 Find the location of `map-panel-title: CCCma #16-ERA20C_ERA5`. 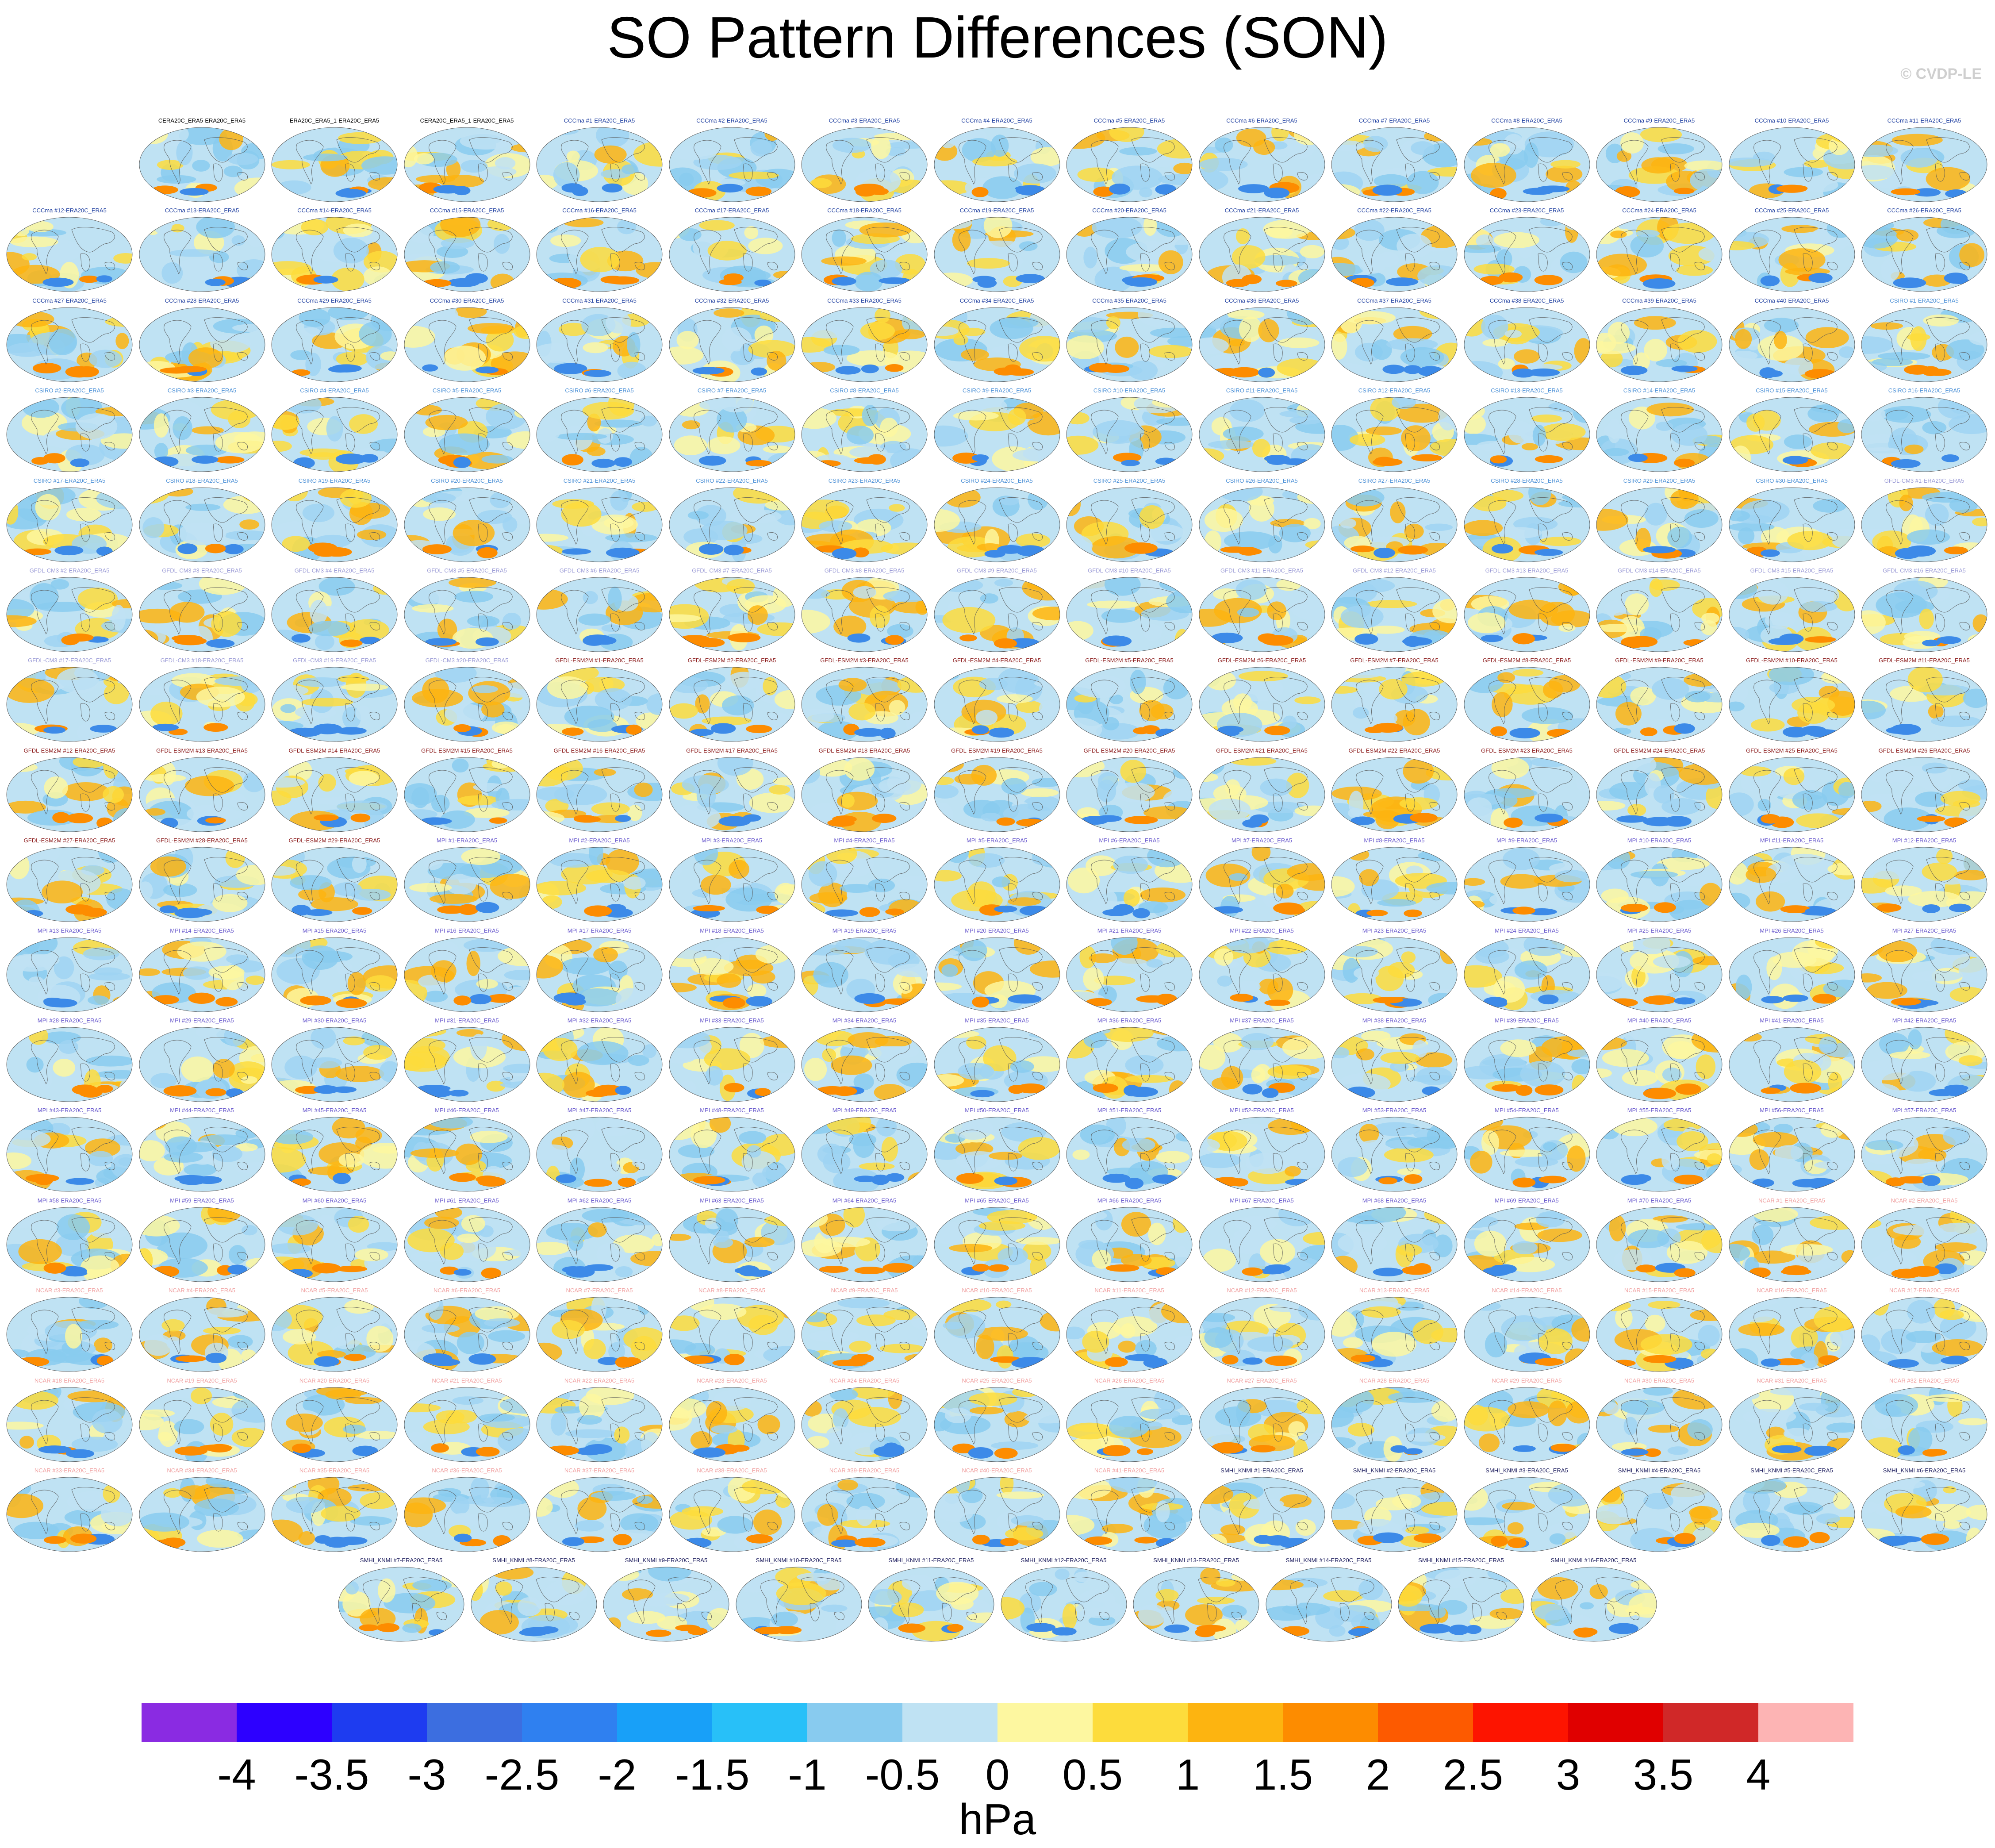

map-panel-title: CCCma #16-ERA20C_ERA5 is located at coordinates (599, 210).